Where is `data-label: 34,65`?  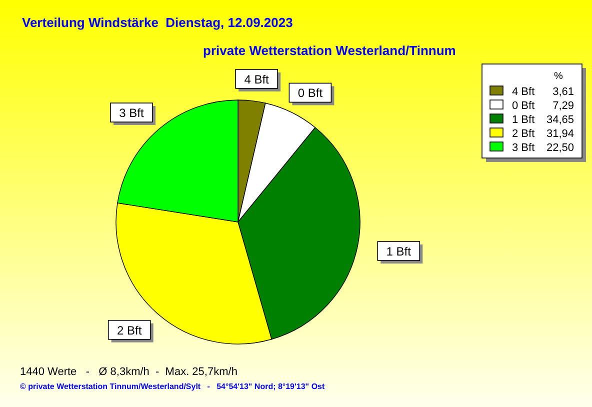 data-label: 34,65 is located at coordinates (560, 120).